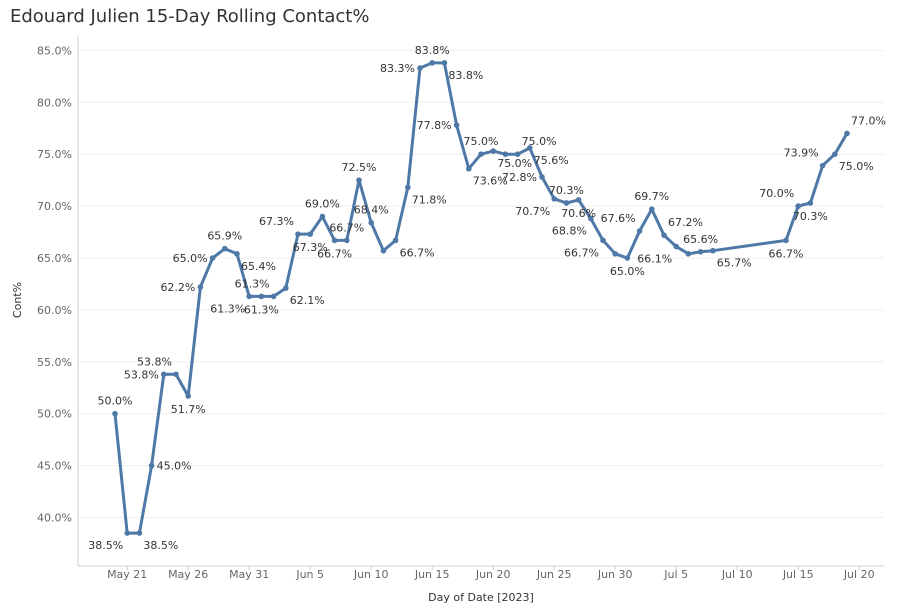  Describe the element at coordinates (432, 574) in the screenshot. I see `x-tick-label: Jun 15` at that location.